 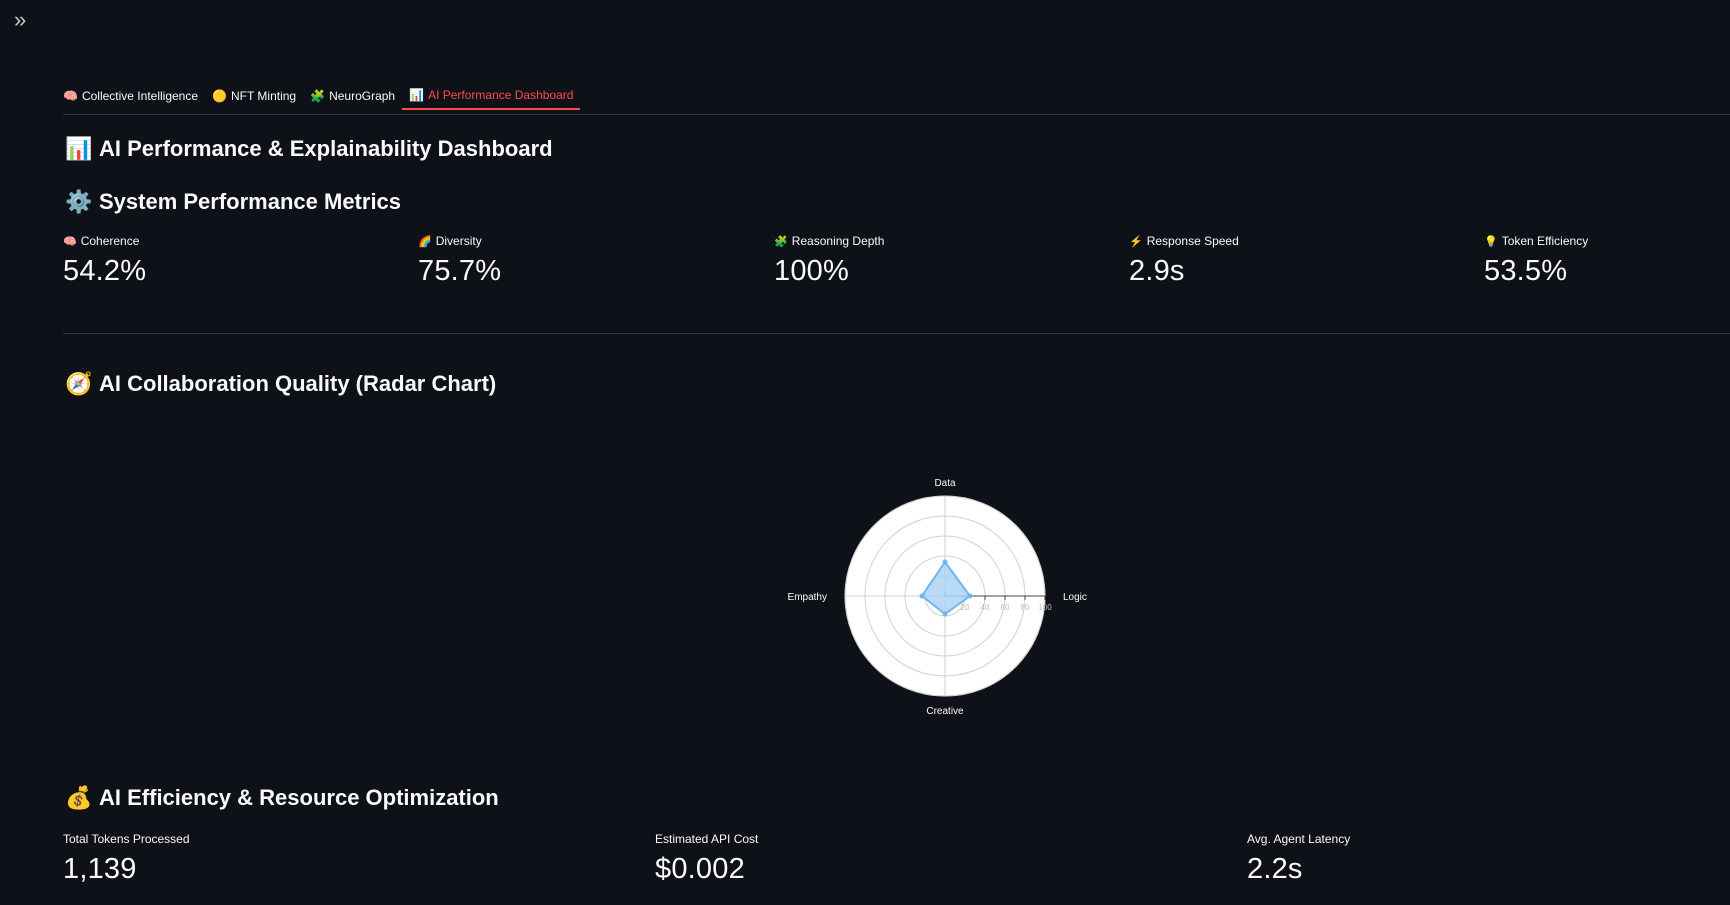 I want to click on metric-reasoning-depth: 🧩 Reasoning Depth 100%, so click(x=924, y=260).